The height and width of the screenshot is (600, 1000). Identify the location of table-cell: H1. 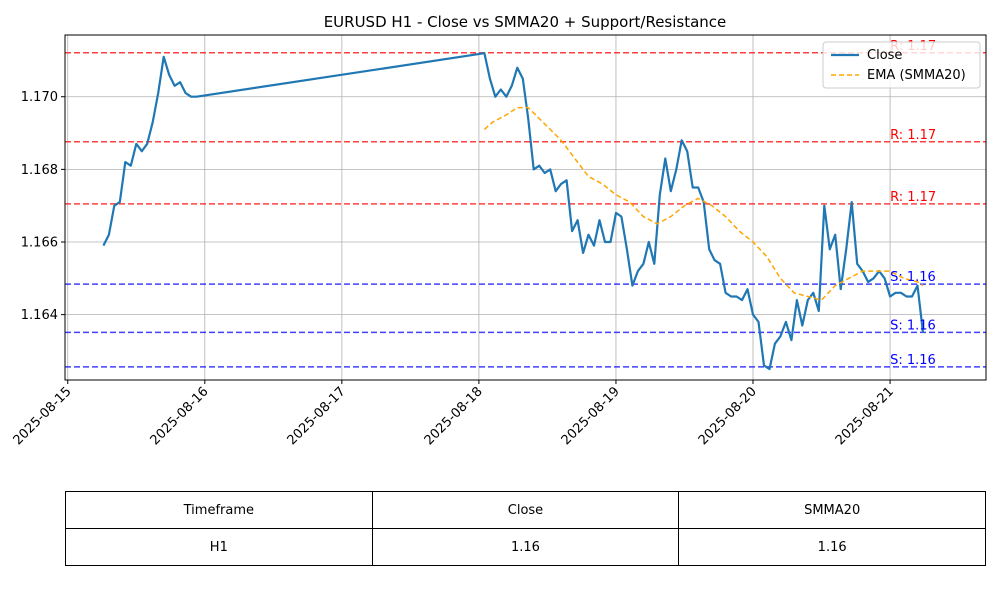
(219, 547).